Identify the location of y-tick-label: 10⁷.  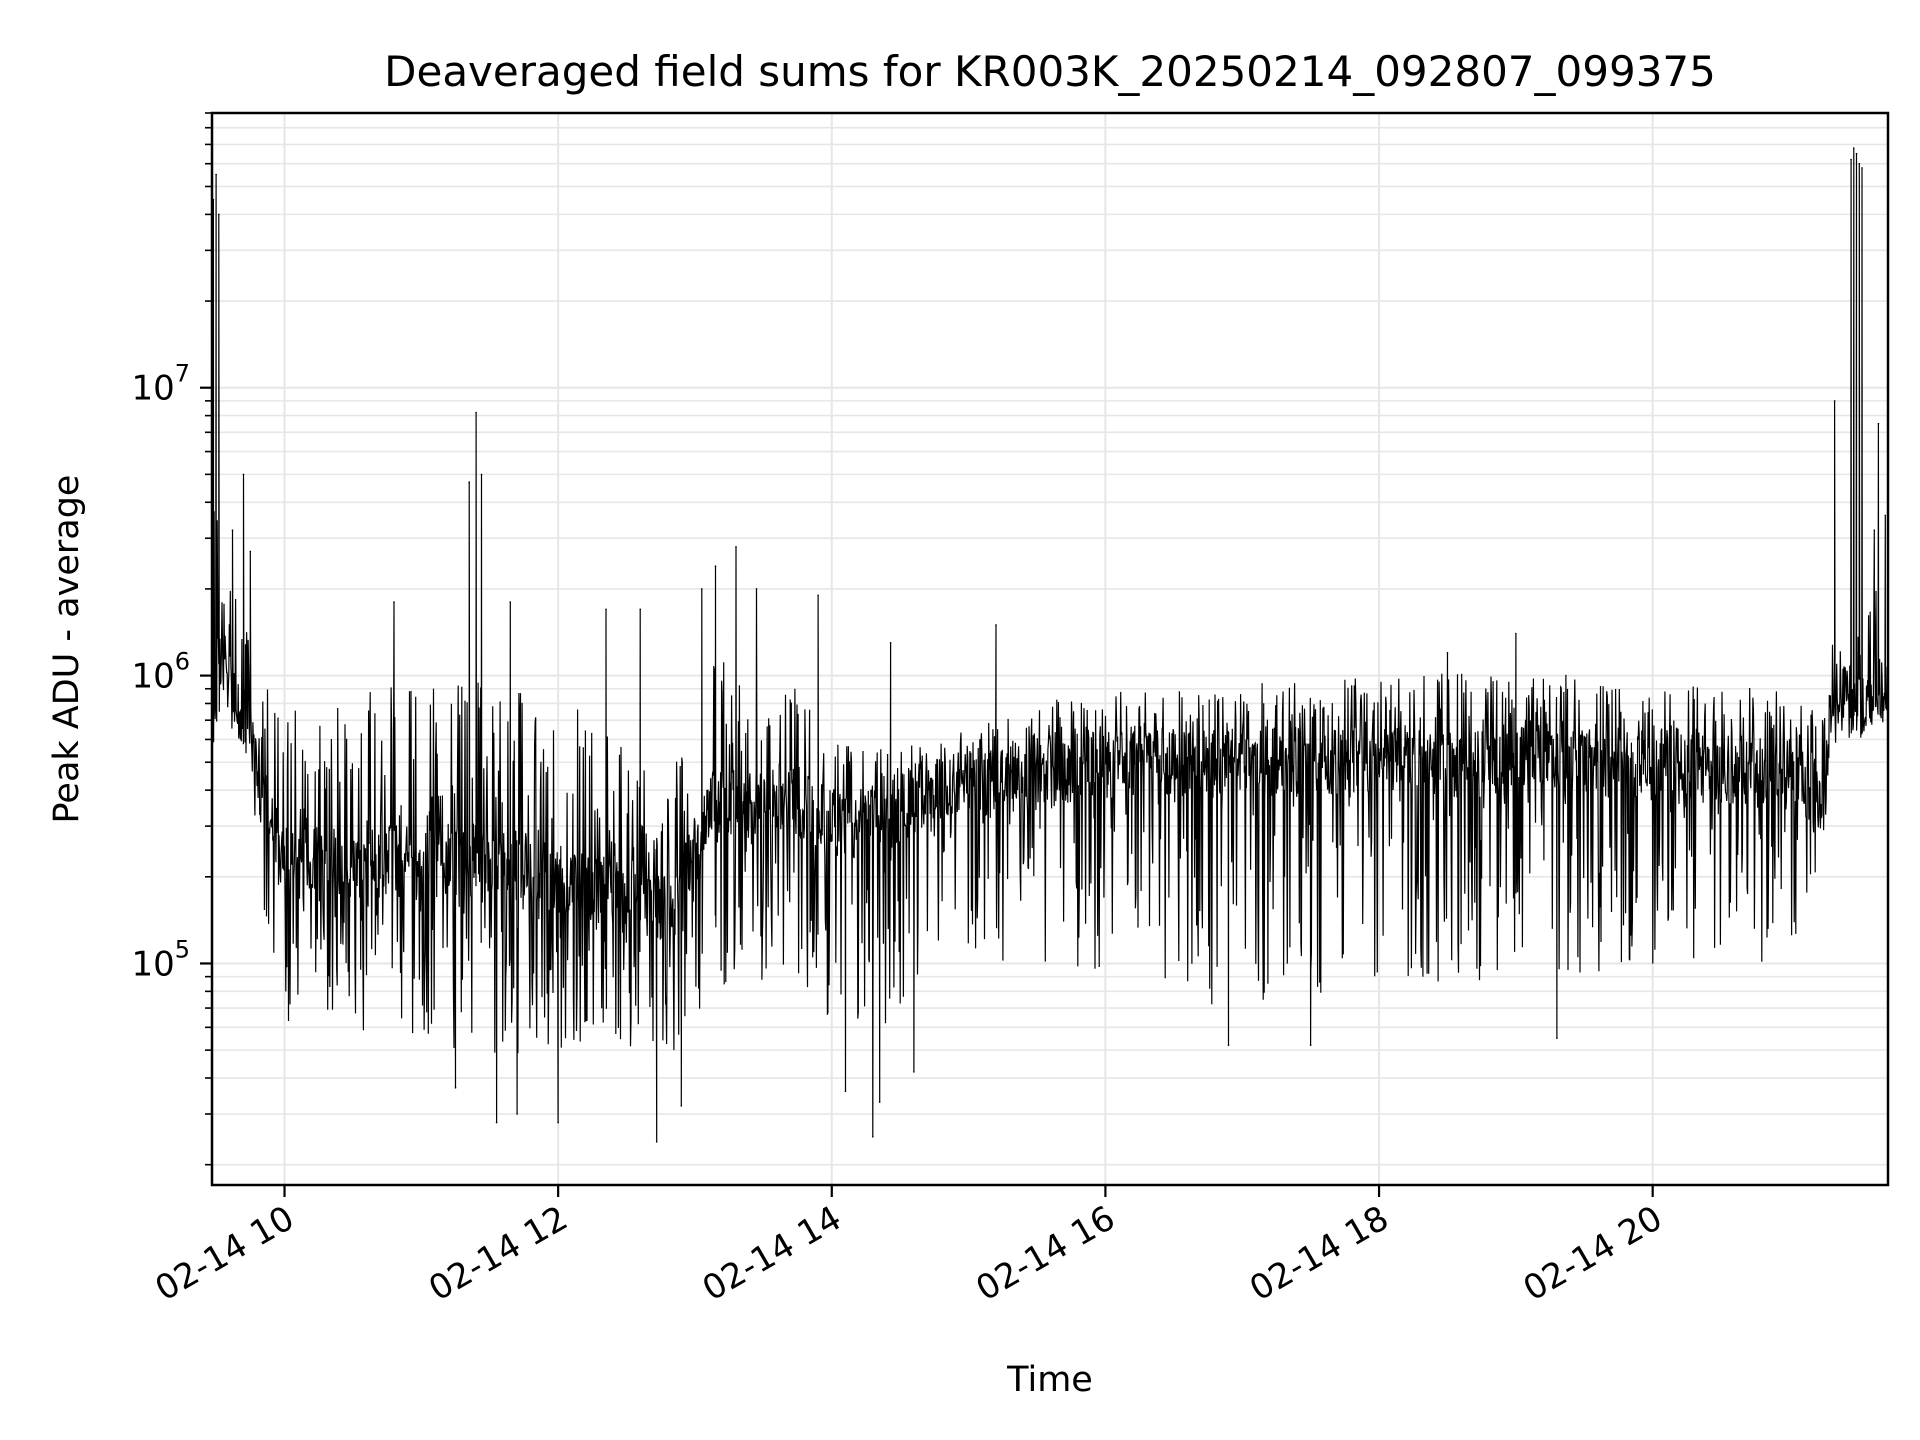
(160, 384).